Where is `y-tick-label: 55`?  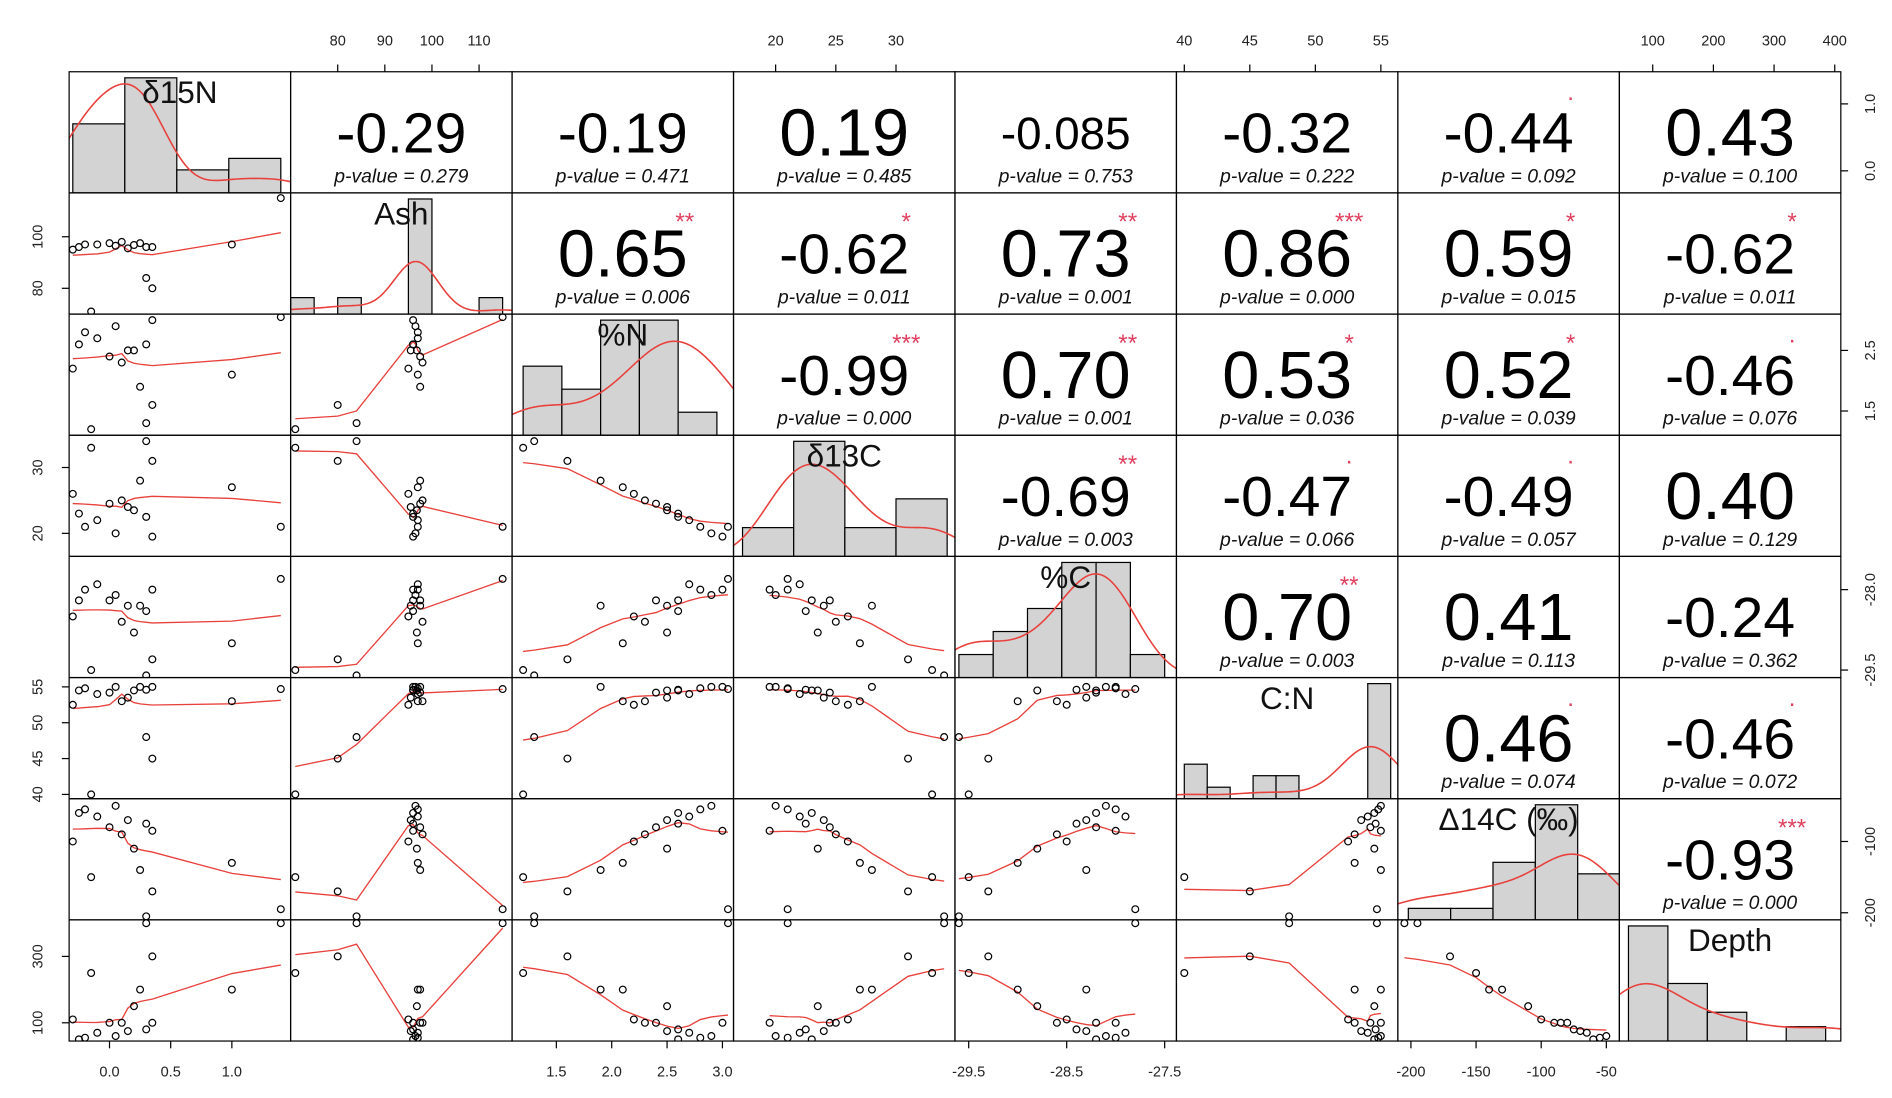 y-tick-label: 55 is located at coordinates (39, 687).